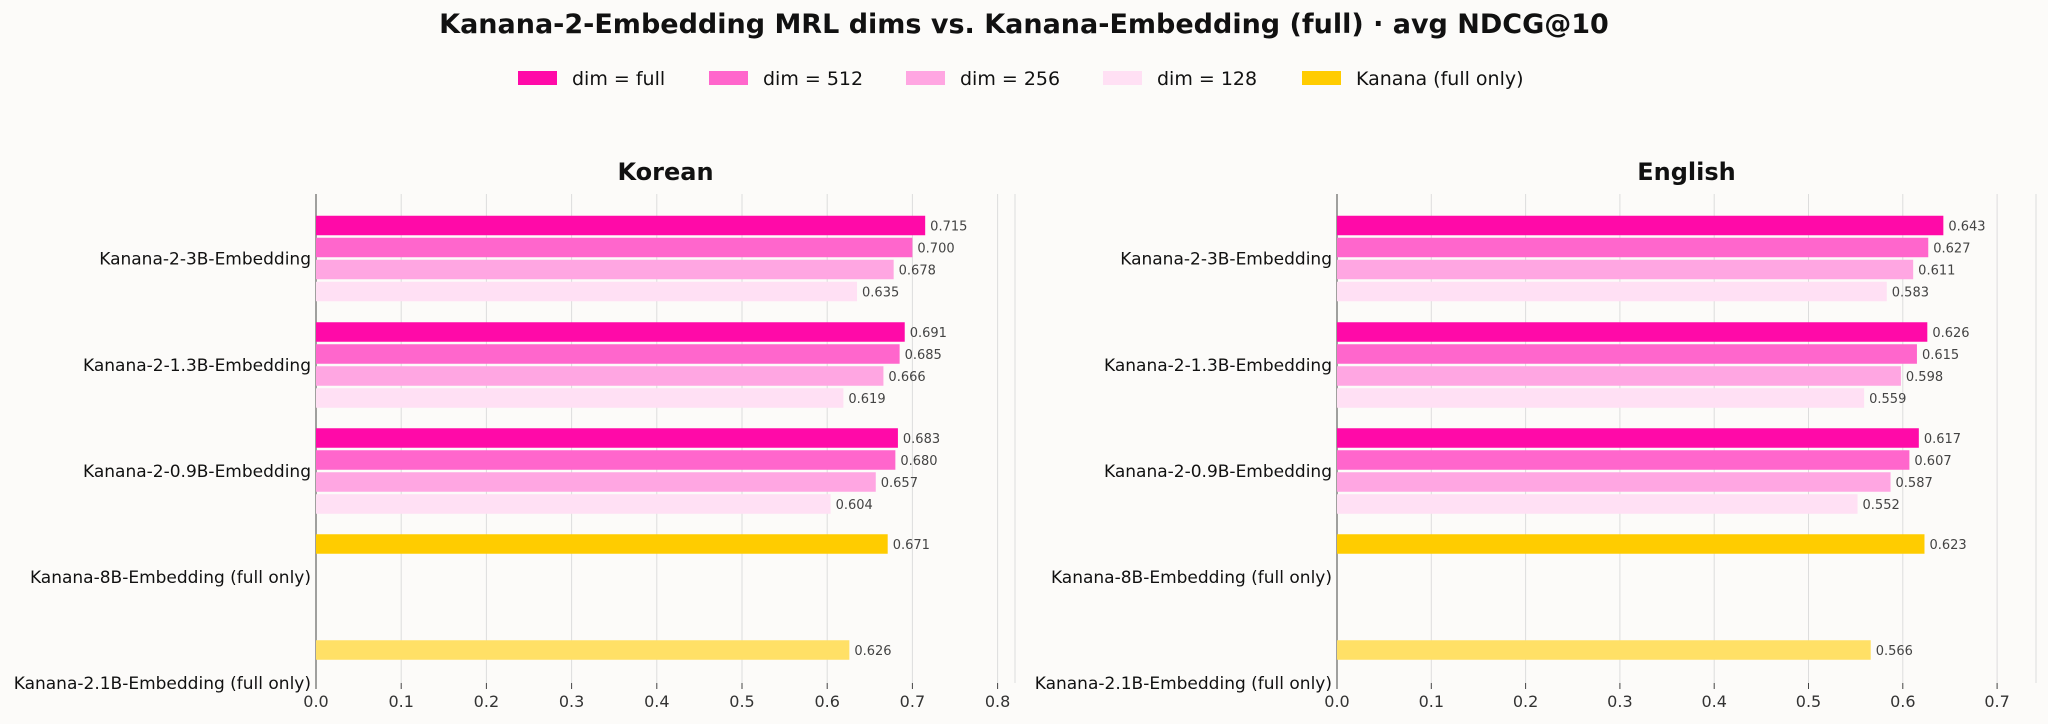 The height and width of the screenshot is (724, 2048). What do you see at coordinates (1914, 483) in the screenshot?
I see `value-label: 0.587` at bounding box center [1914, 483].